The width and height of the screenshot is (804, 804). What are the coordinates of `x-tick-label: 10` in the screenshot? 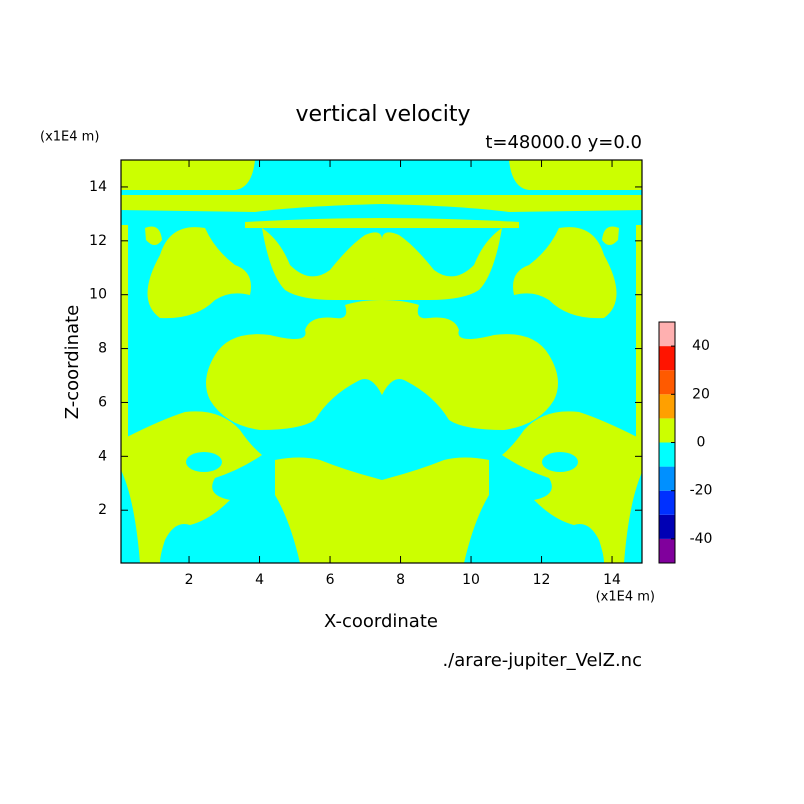 It's located at (471, 580).